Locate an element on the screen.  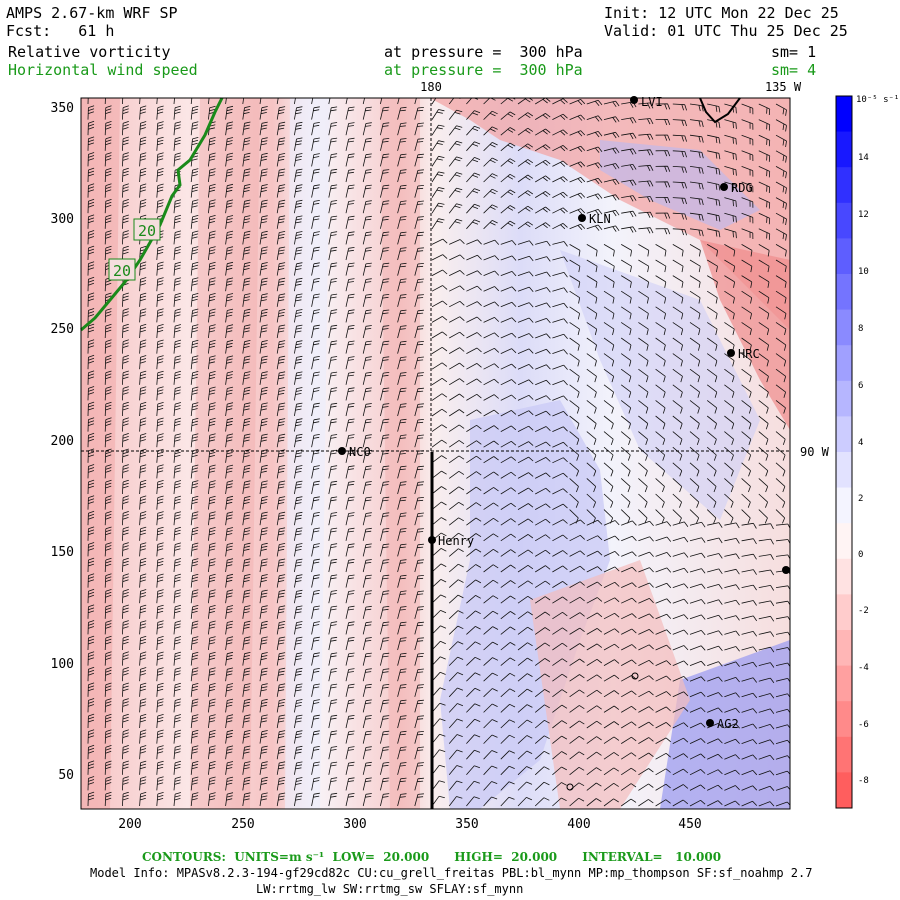
field2-level: at pressure = 300 hPa is located at coordinates (483, 70).